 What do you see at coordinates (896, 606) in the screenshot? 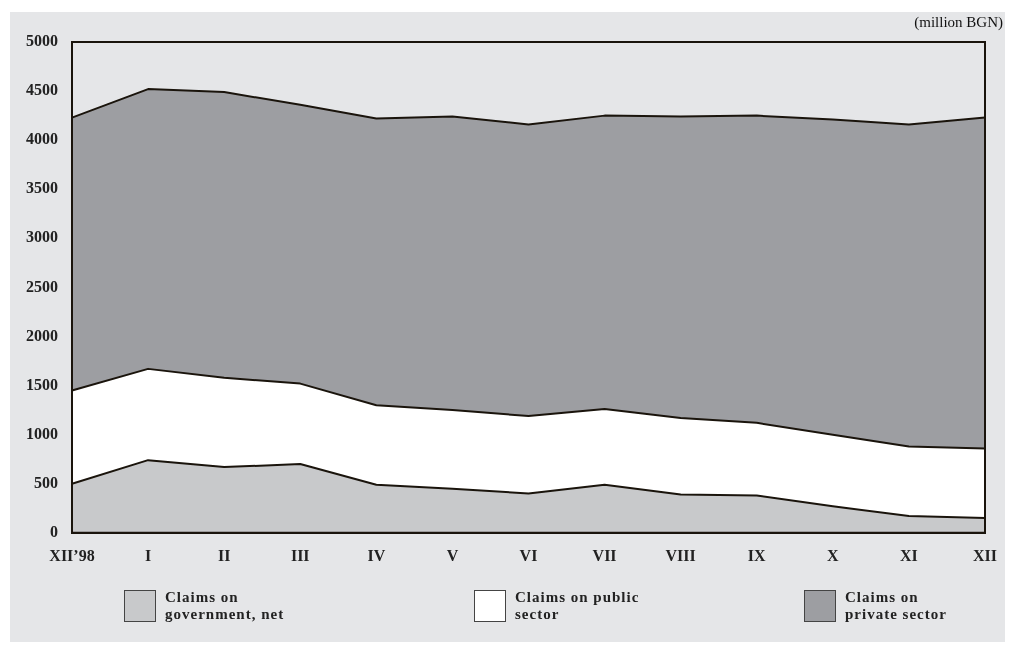
I see `legend-label: Claims on private sector` at bounding box center [896, 606].